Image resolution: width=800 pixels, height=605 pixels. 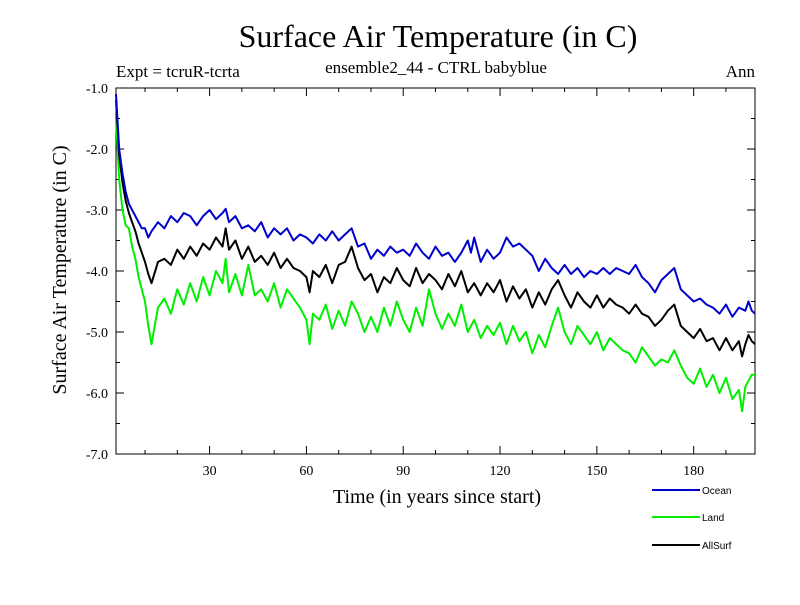 I want to click on y-tick-label: -2.0, so click(x=97, y=150).